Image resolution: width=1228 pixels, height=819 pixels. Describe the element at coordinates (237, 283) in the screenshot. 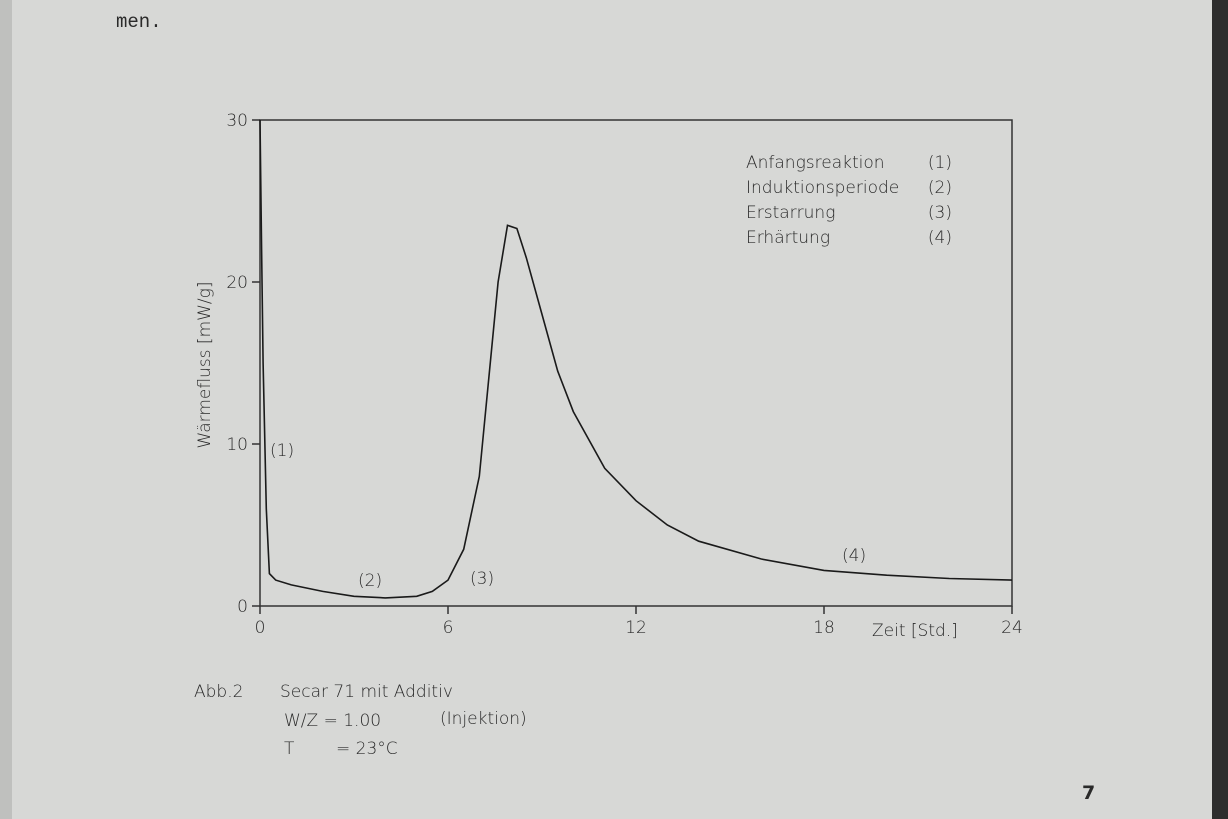

I see `y-tick-label: 20` at that location.